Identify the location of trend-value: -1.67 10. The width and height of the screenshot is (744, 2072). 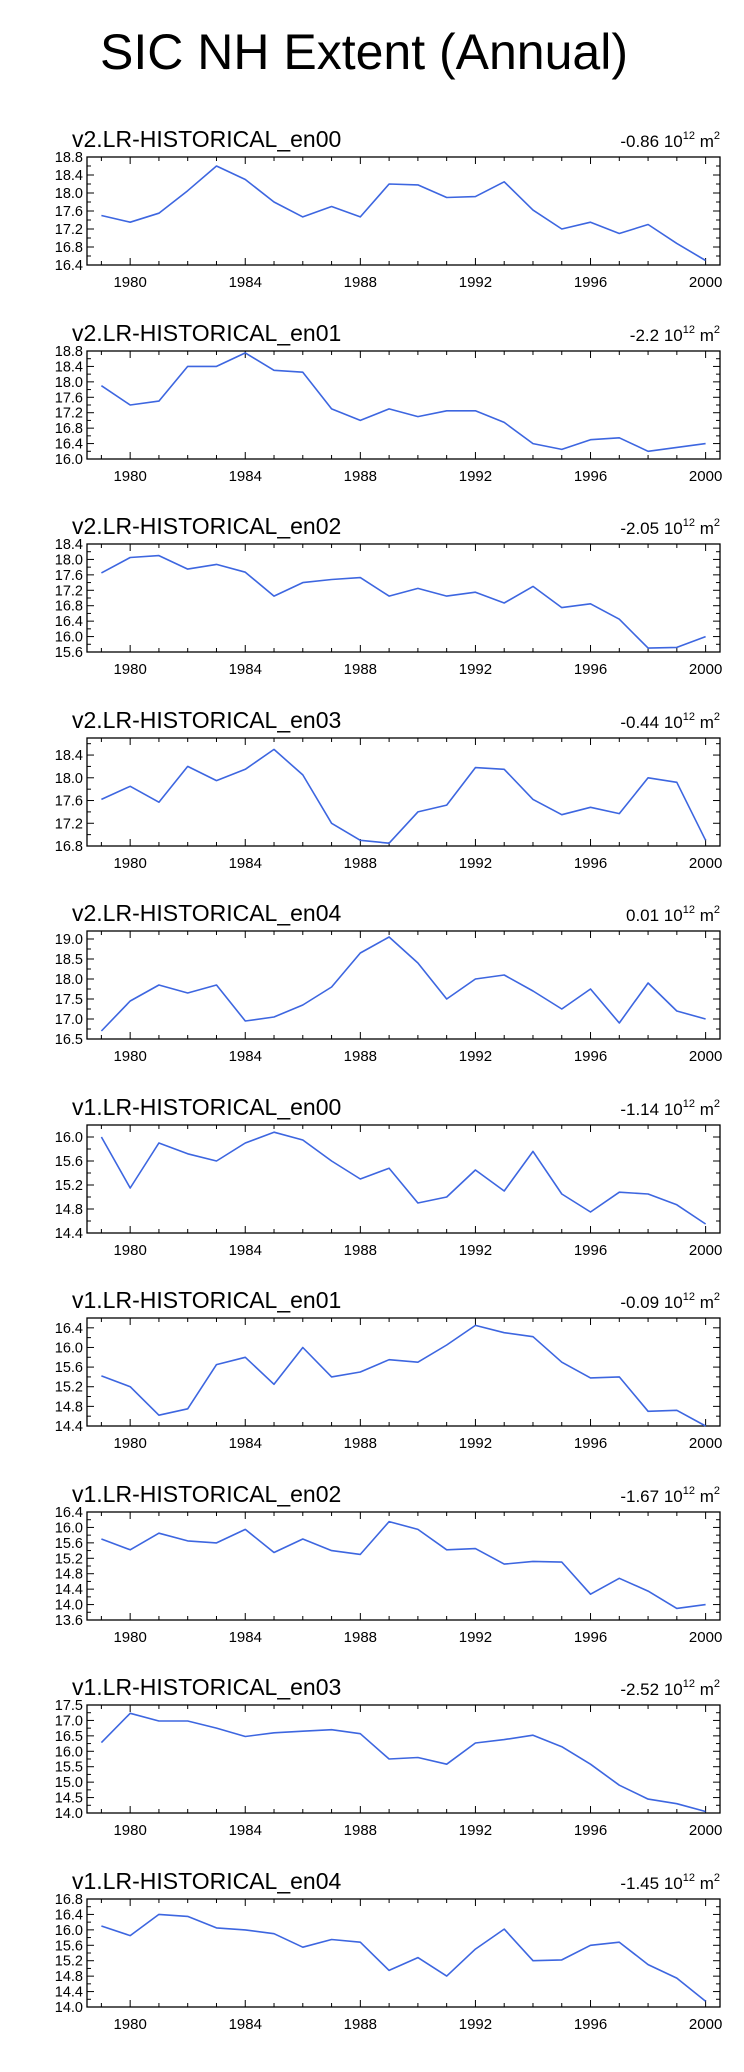
(651, 1496).